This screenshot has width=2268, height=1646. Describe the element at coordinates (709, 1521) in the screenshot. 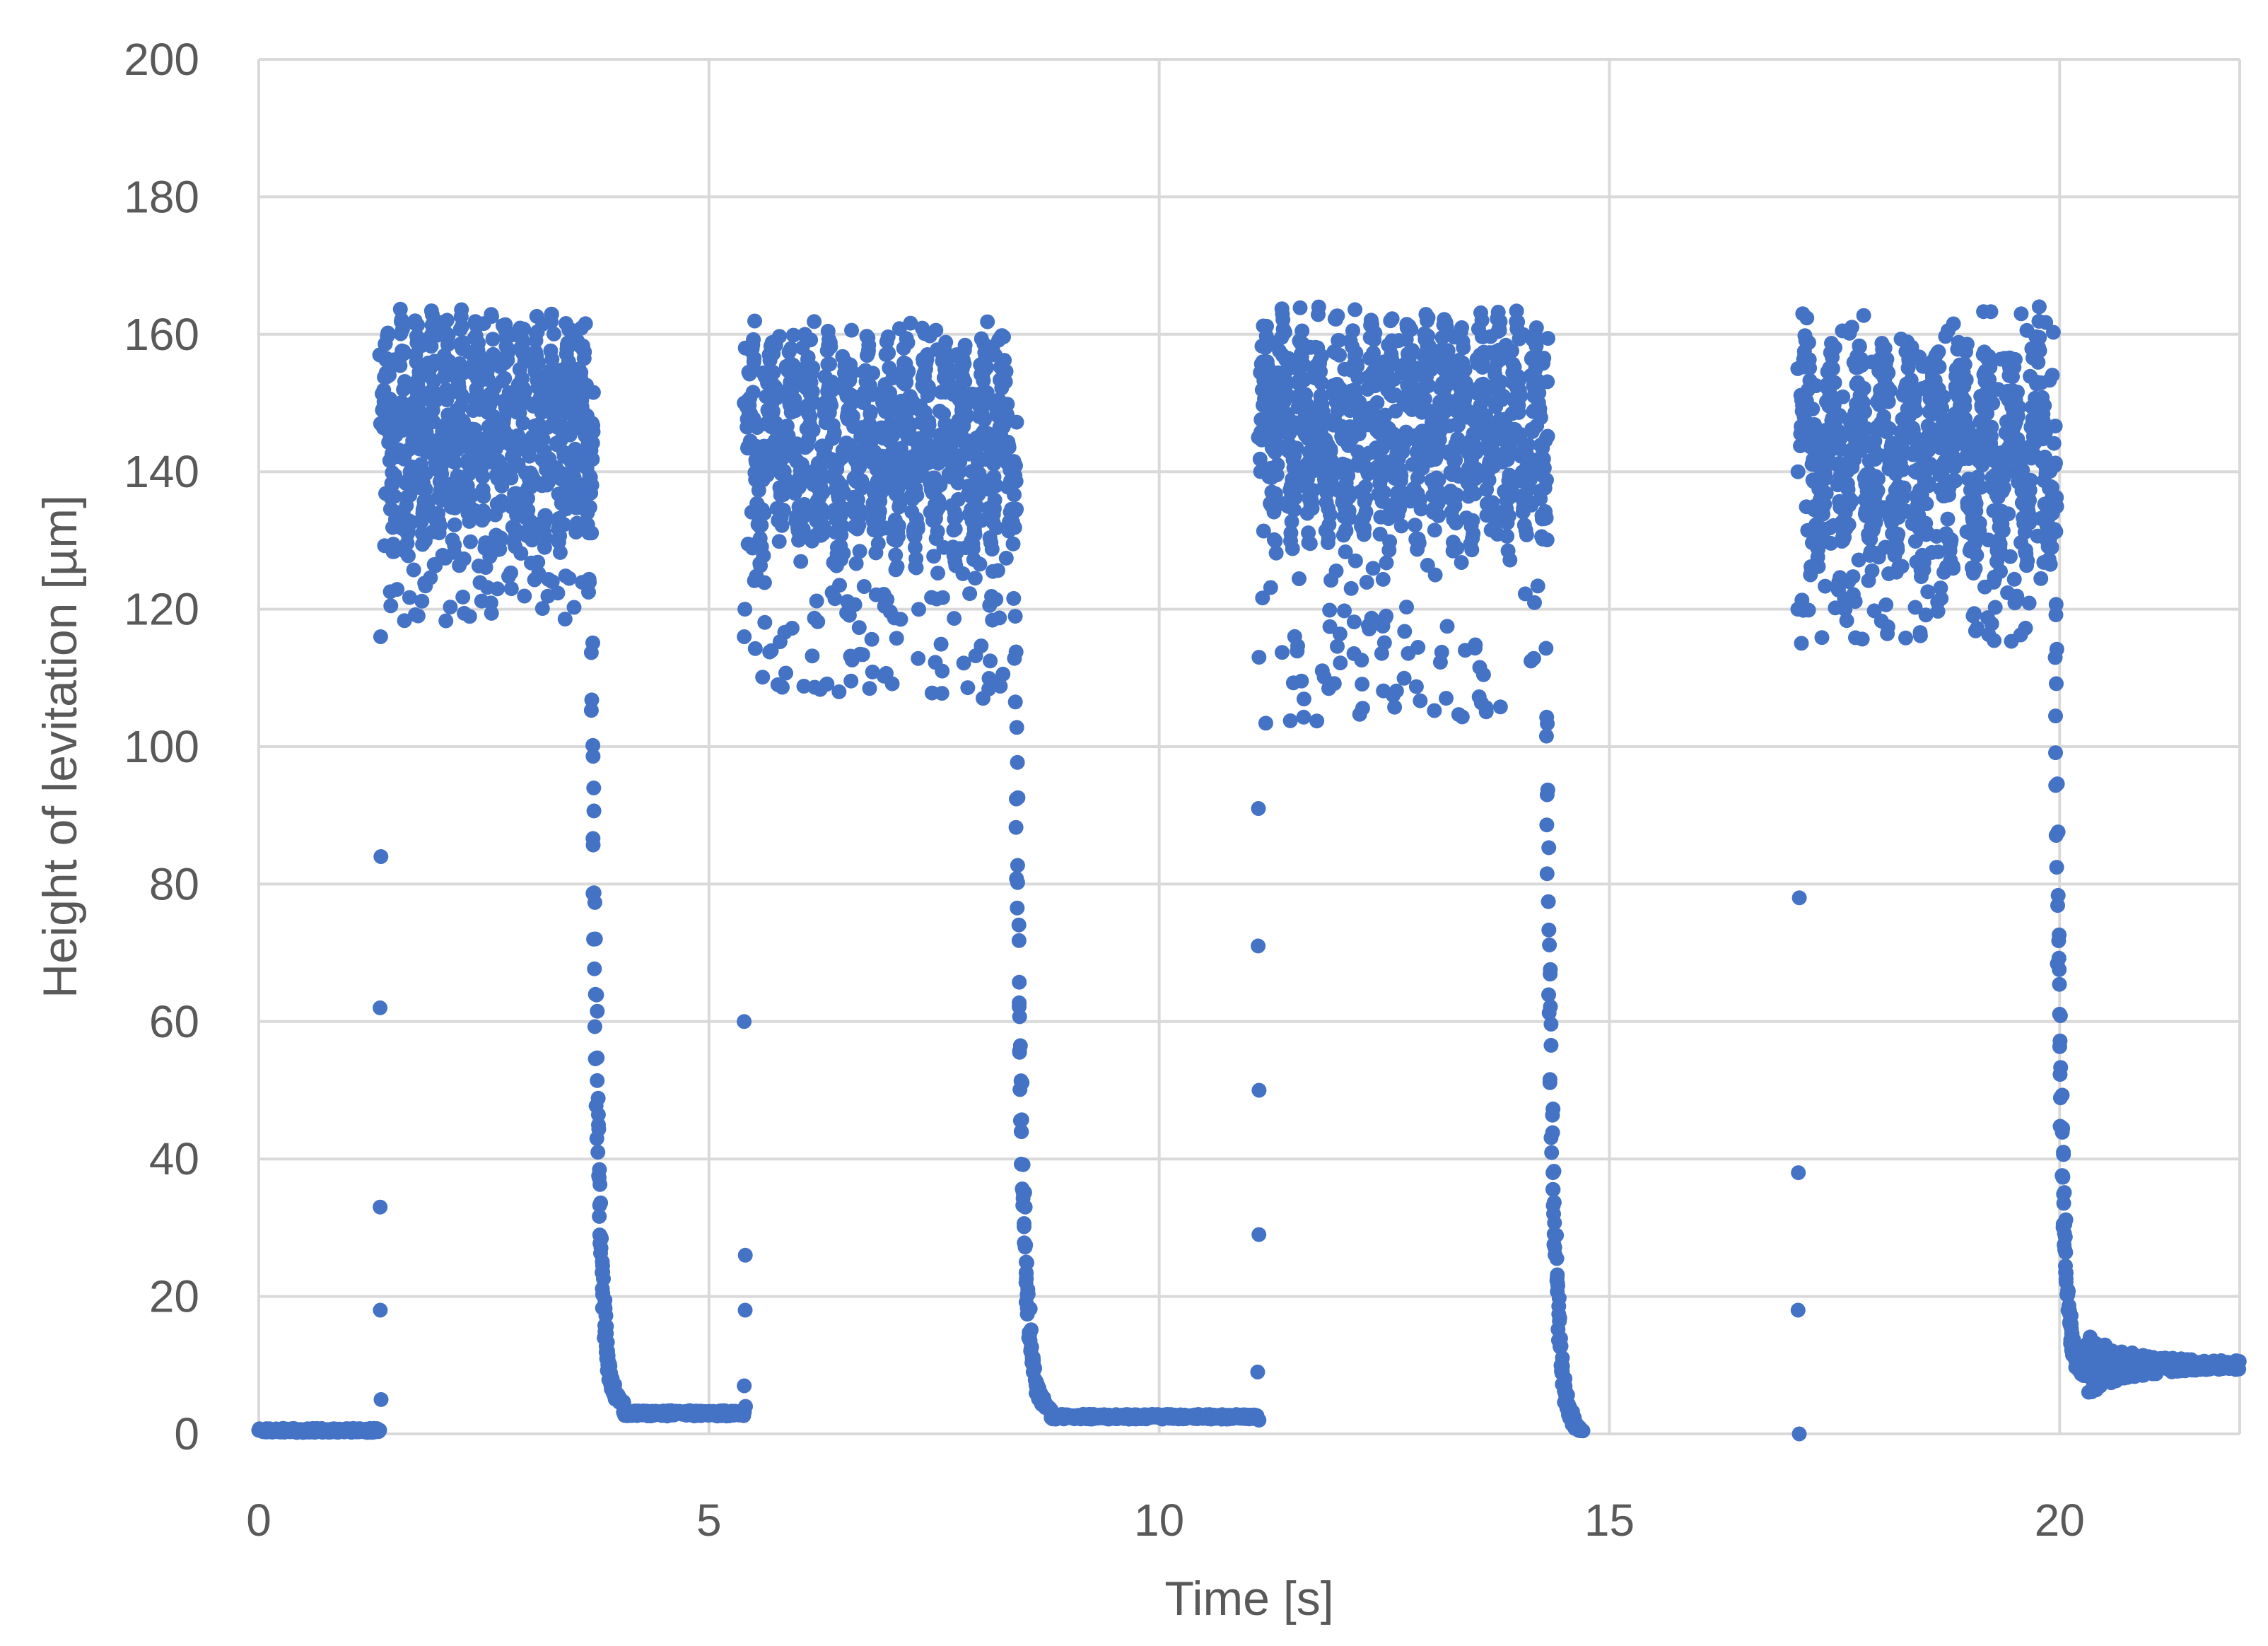

I see `x-tick-label: 5` at that location.